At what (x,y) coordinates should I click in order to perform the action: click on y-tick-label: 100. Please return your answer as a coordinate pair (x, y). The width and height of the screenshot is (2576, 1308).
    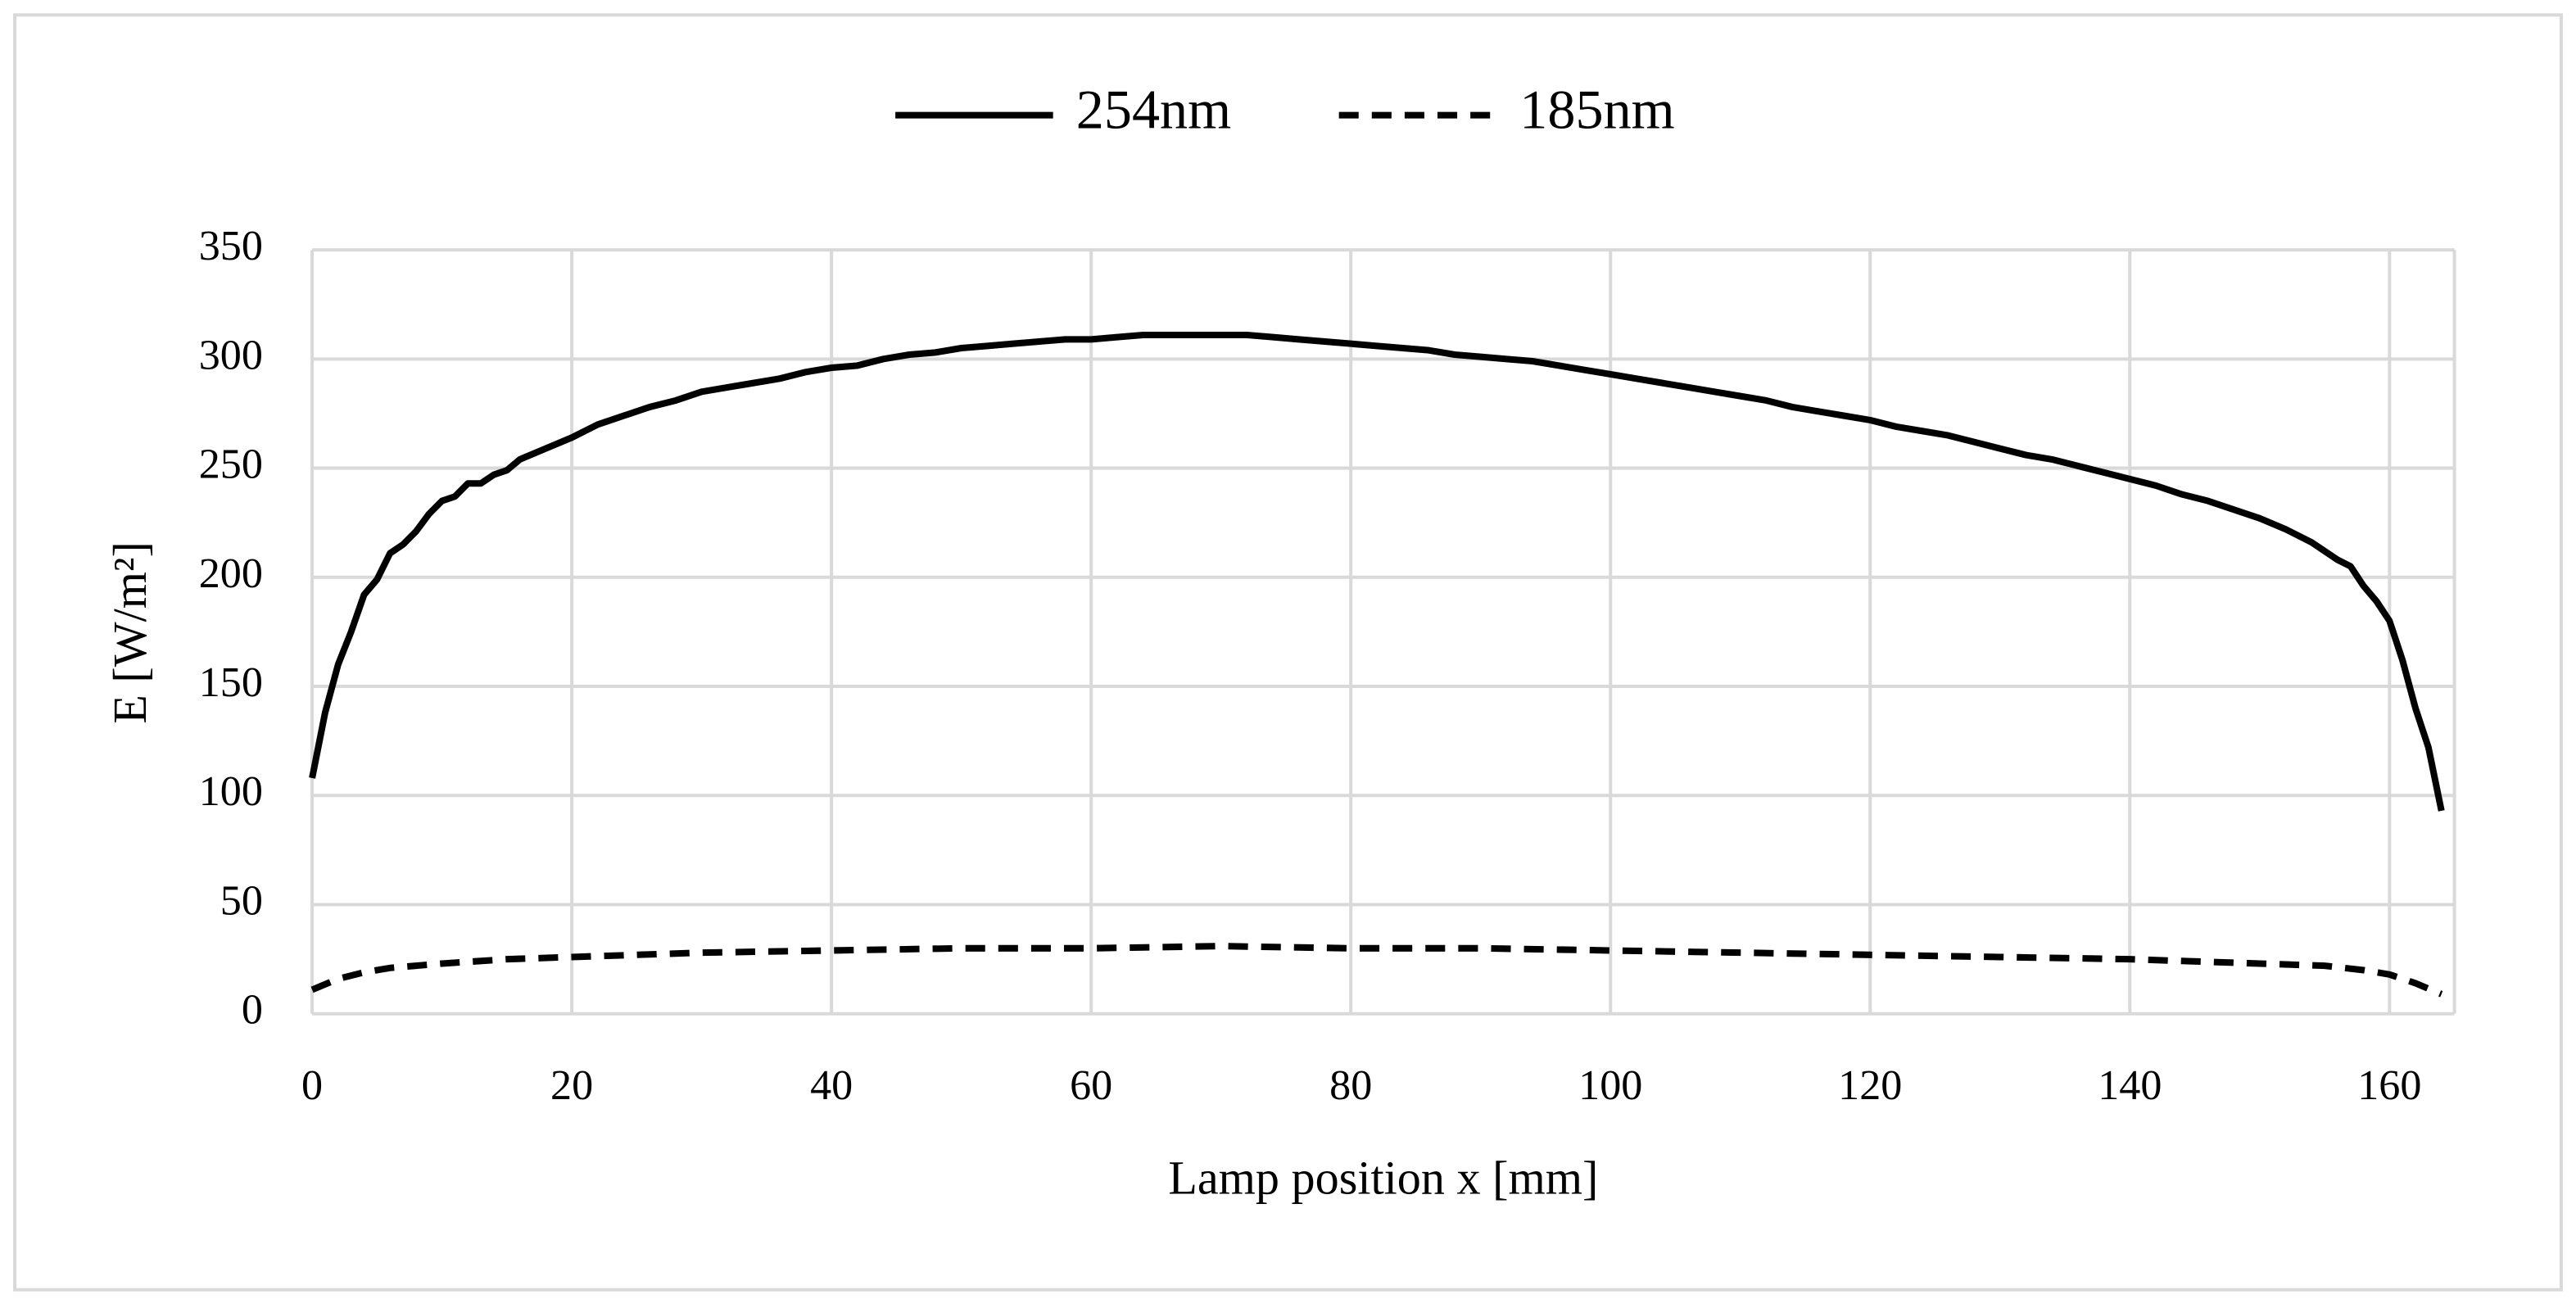
    Looking at the image, I should click on (231, 791).